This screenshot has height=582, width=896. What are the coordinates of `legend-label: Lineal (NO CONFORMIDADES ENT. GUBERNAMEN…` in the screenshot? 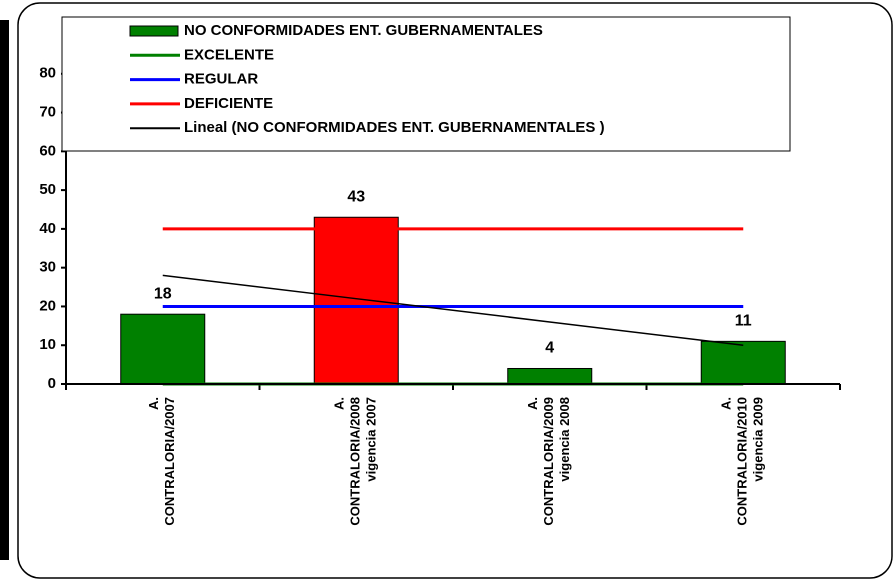 It's located at (394, 127).